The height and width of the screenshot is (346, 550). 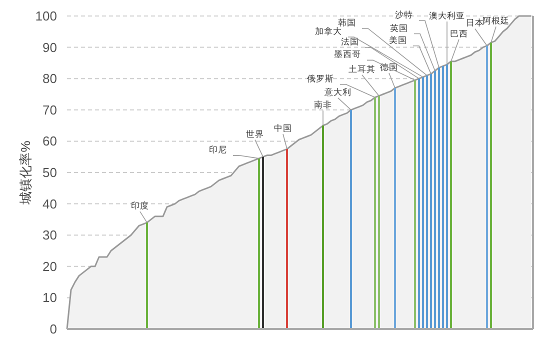 I want to click on data-label: 土耳其, so click(x=362, y=69).